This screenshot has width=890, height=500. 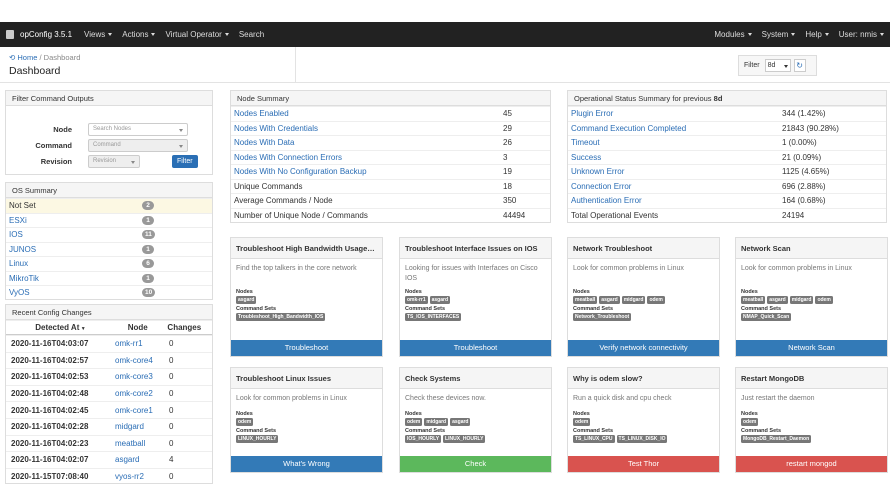 What do you see at coordinates (22, 206) in the screenshot?
I see `os-name: Not Set` at bounding box center [22, 206].